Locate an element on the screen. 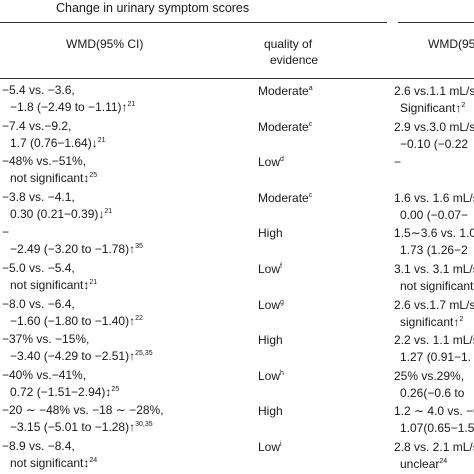 The height and width of the screenshot is (474, 474). right-col-line2-text: 0.00 (−0.07− is located at coordinates (434, 214).